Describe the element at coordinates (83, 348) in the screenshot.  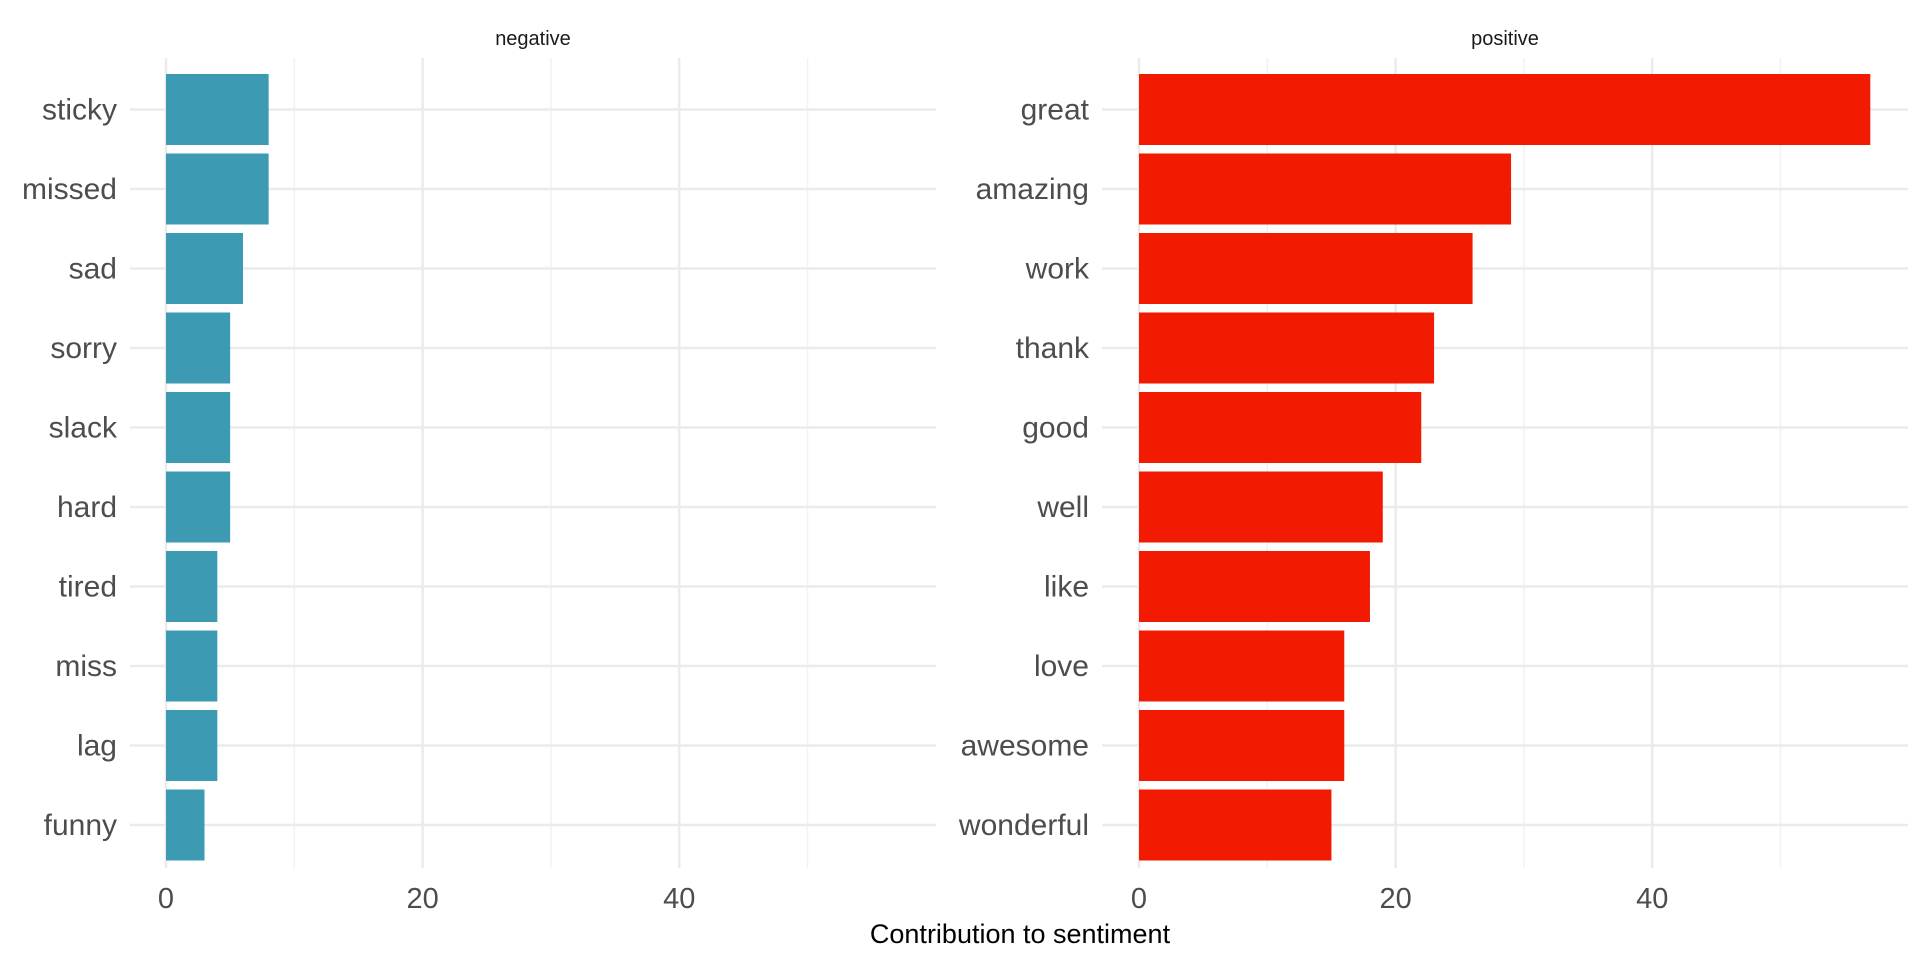
I see `category-label: sorry` at that location.